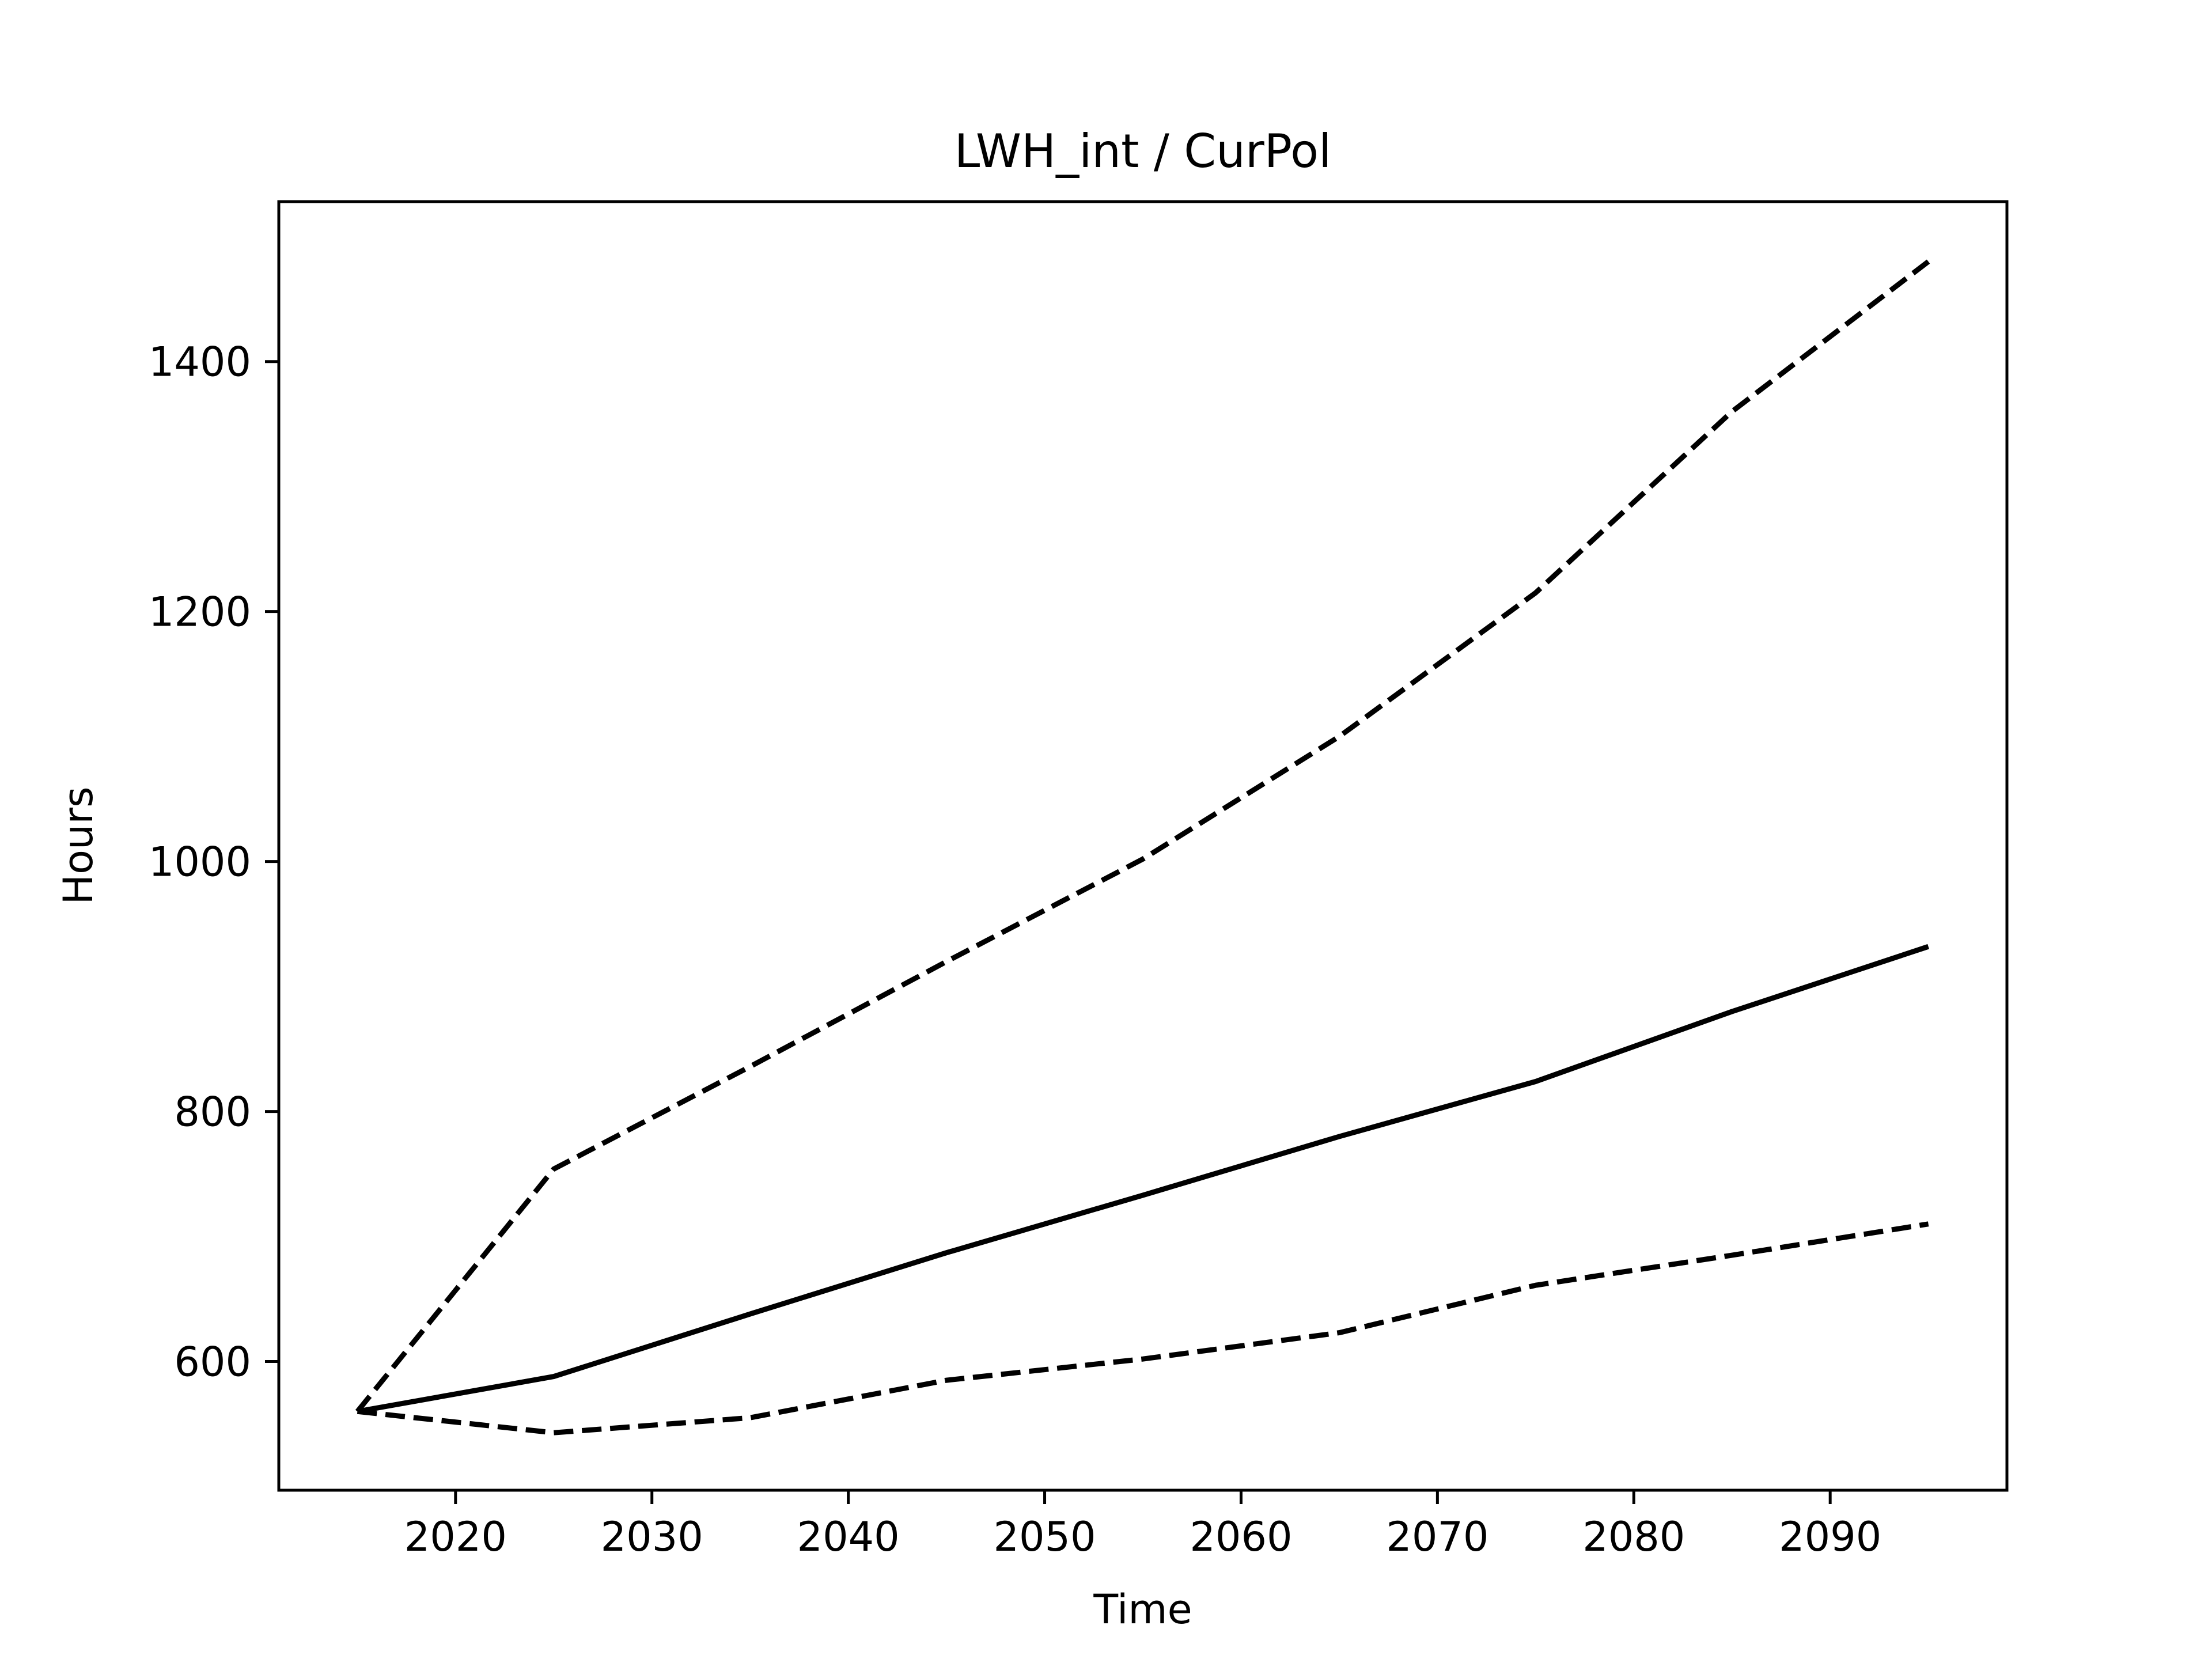 The image size is (2212, 1659). What do you see at coordinates (1142, 1609) in the screenshot?
I see `x-axis-label: Time` at bounding box center [1142, 1609].